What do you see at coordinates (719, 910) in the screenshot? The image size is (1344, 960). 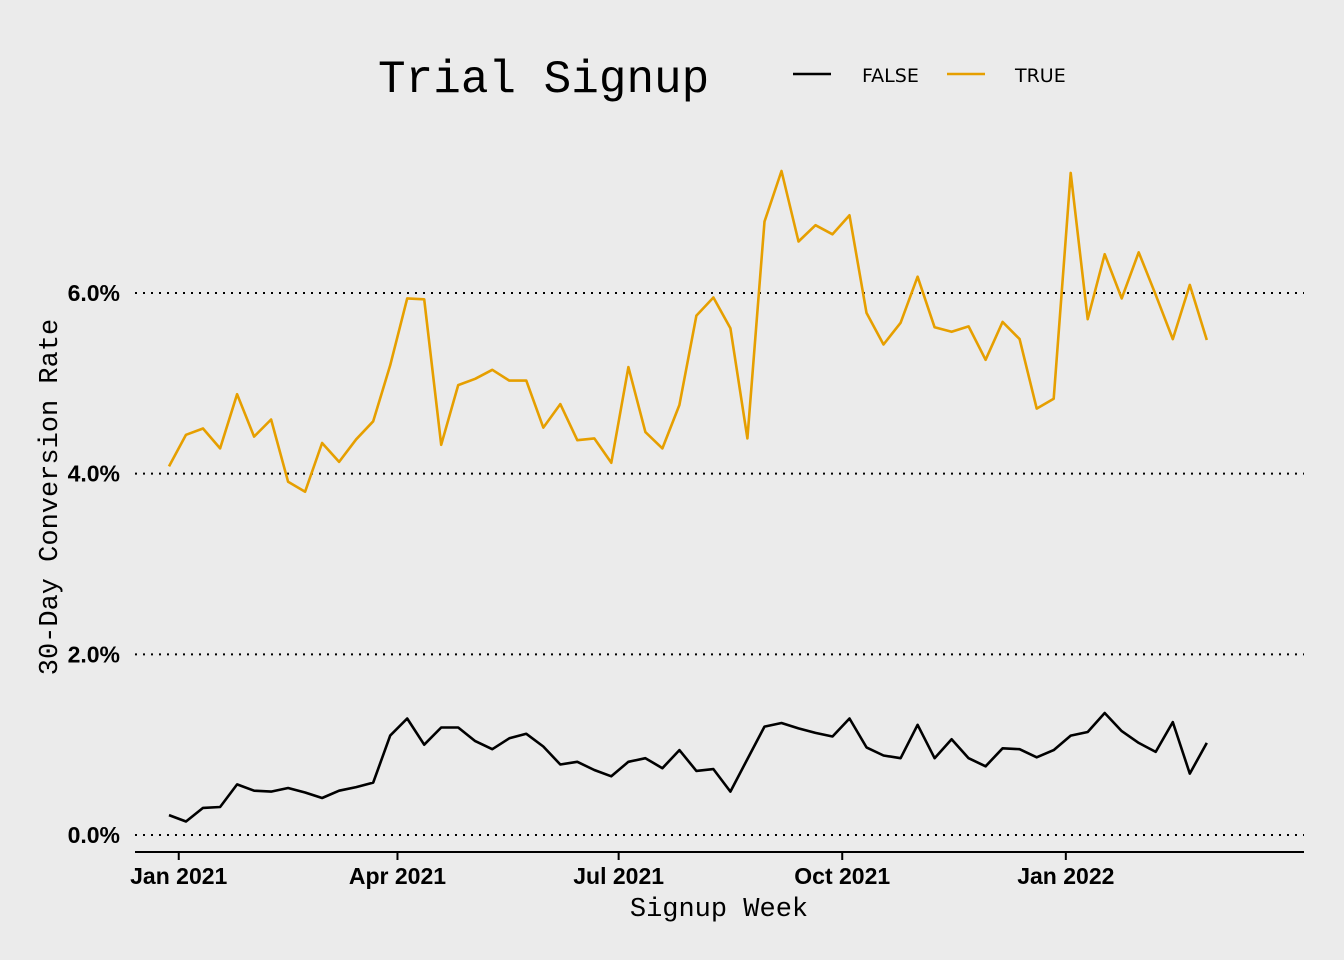 I see `x-axis-title: Signup Week` at bounding box center [719, 910].